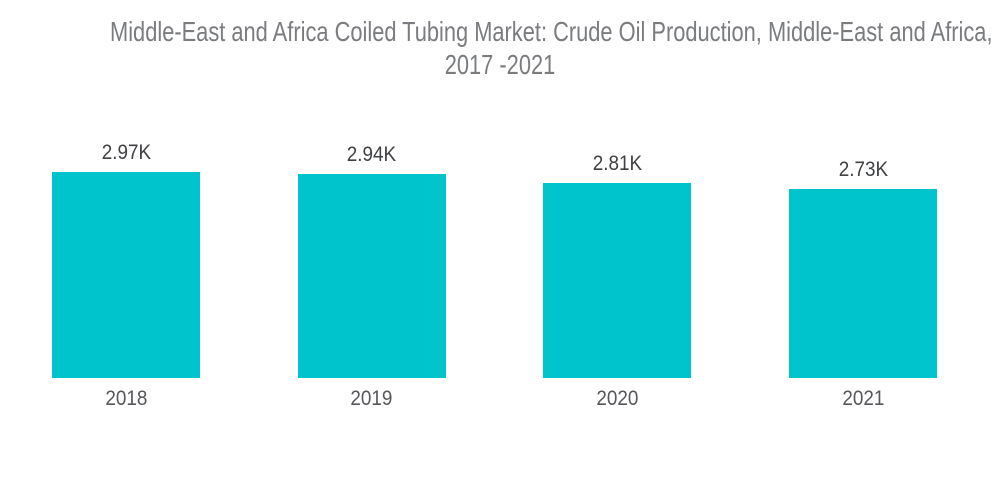 Image resolution: width=1000 pixels, height=504 pixels. I want to click on bar-value-label: 2.97K, so click(126, 152).